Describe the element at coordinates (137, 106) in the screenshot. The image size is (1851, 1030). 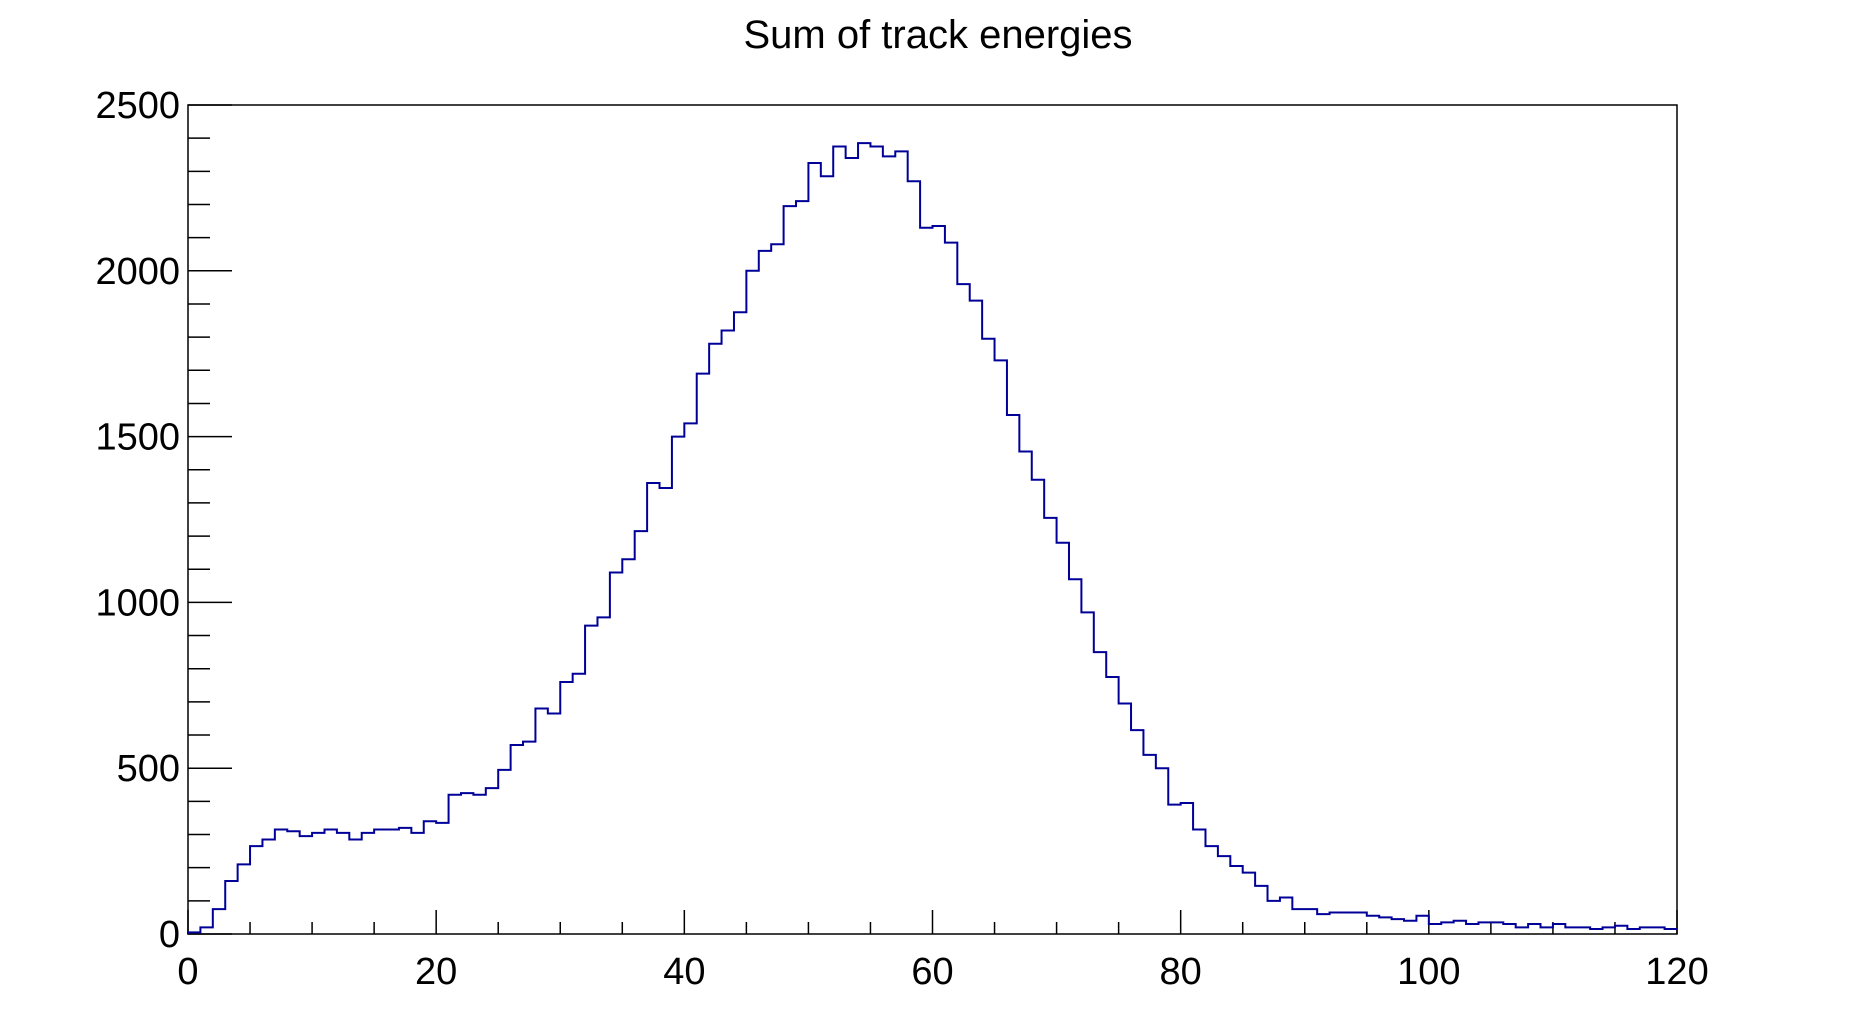
I see `y-tick-label: 2500` at that location.